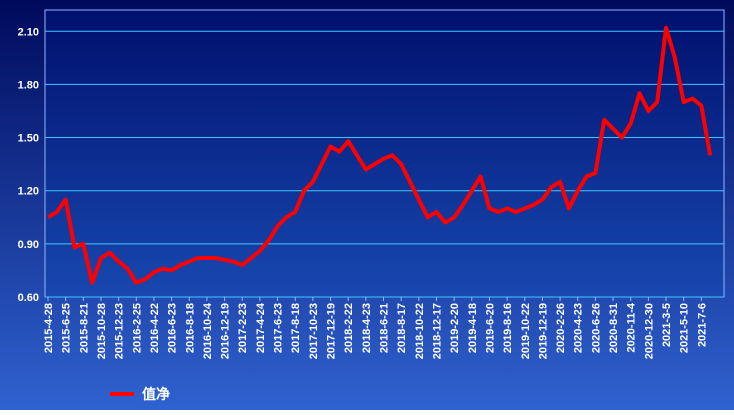  Describe the element at coordinates (349, 328) in the screenshot. I see `x-tick-label: 2018-2-22` at that location.